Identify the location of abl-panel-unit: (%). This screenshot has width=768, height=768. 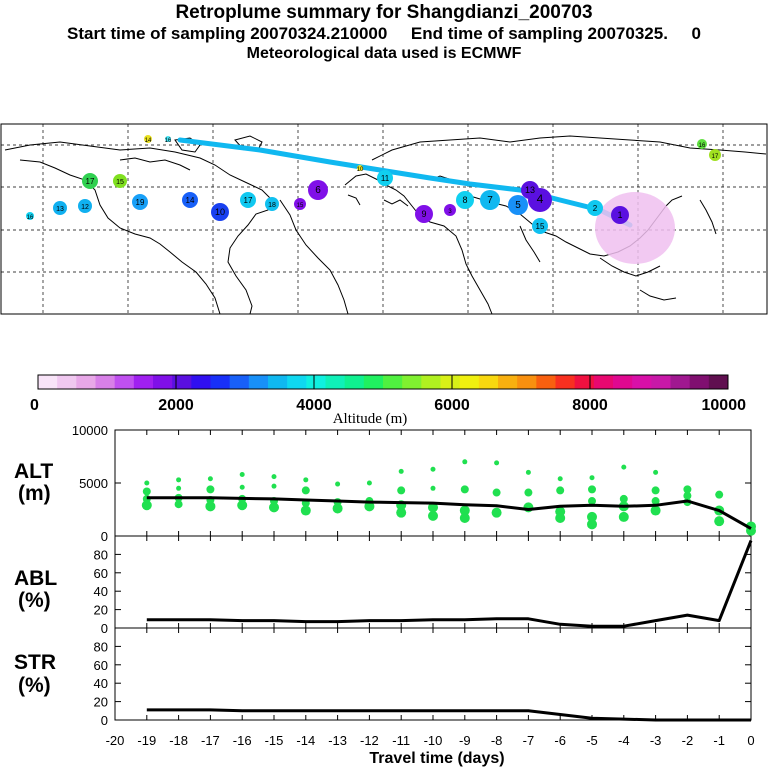
(34, 600).